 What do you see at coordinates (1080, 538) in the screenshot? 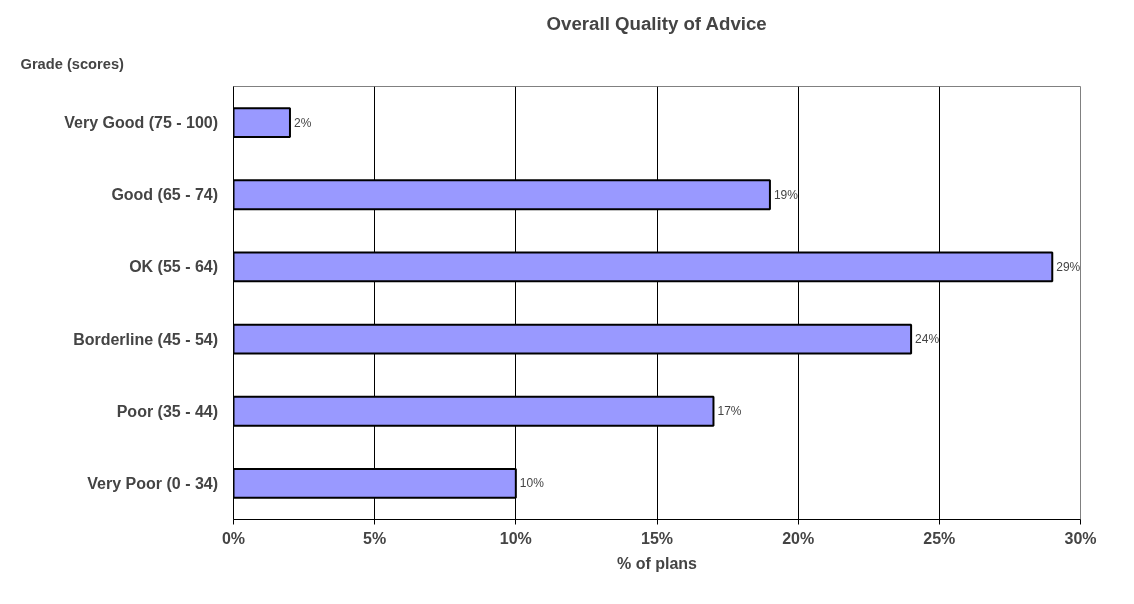
I see `x-tick-label: 30%` at bounding box center [1080, 538].